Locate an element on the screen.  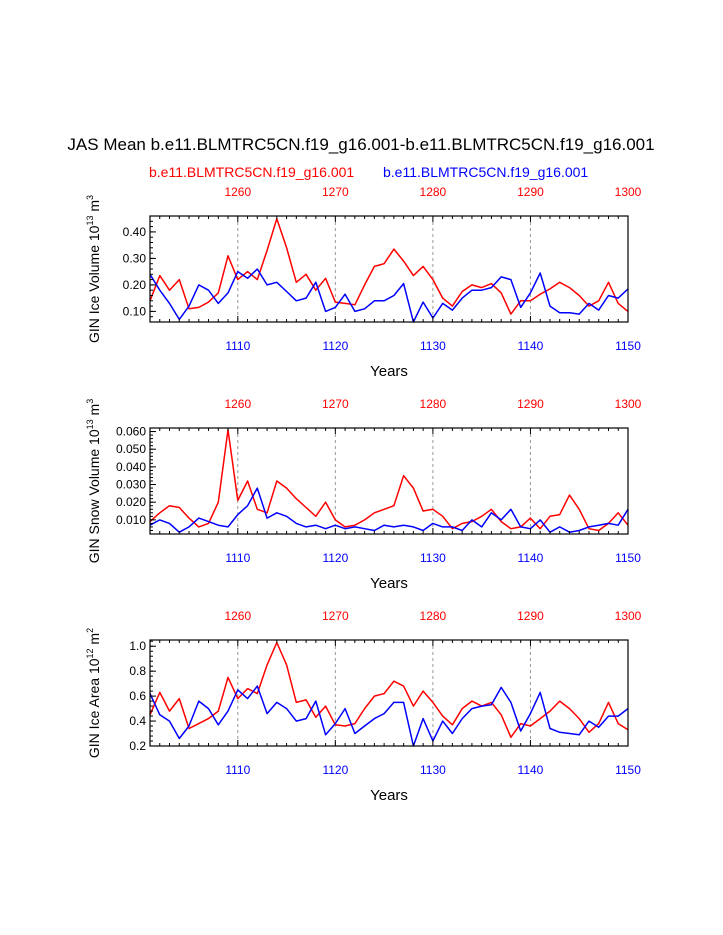
y-axis-label: GIN Ice Area 1012 m2 is located at coordinates (93, 693).